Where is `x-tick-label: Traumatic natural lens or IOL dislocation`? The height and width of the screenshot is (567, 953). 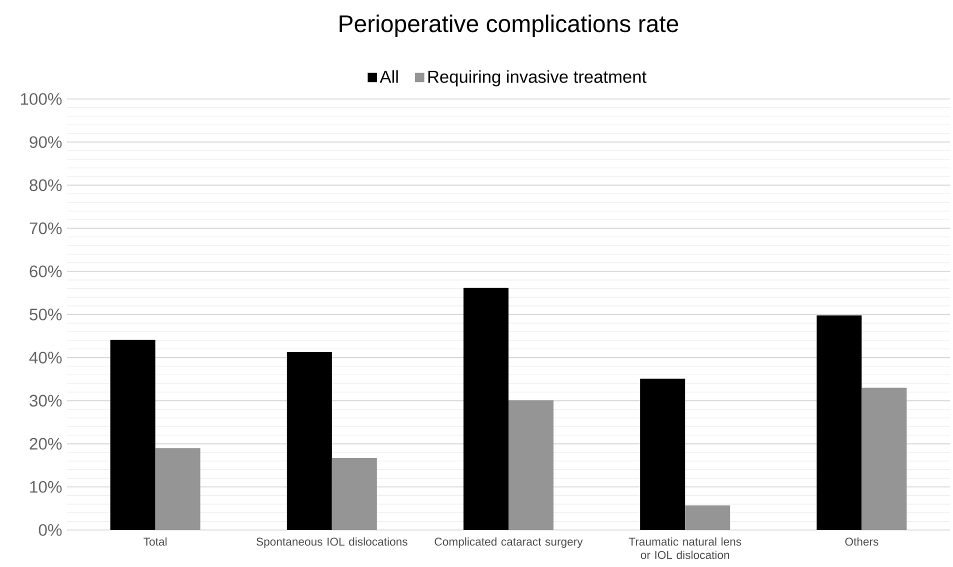 x-tick-label: Traumatic natural lens or IOL dislocation is located at coordinates (685, 548).